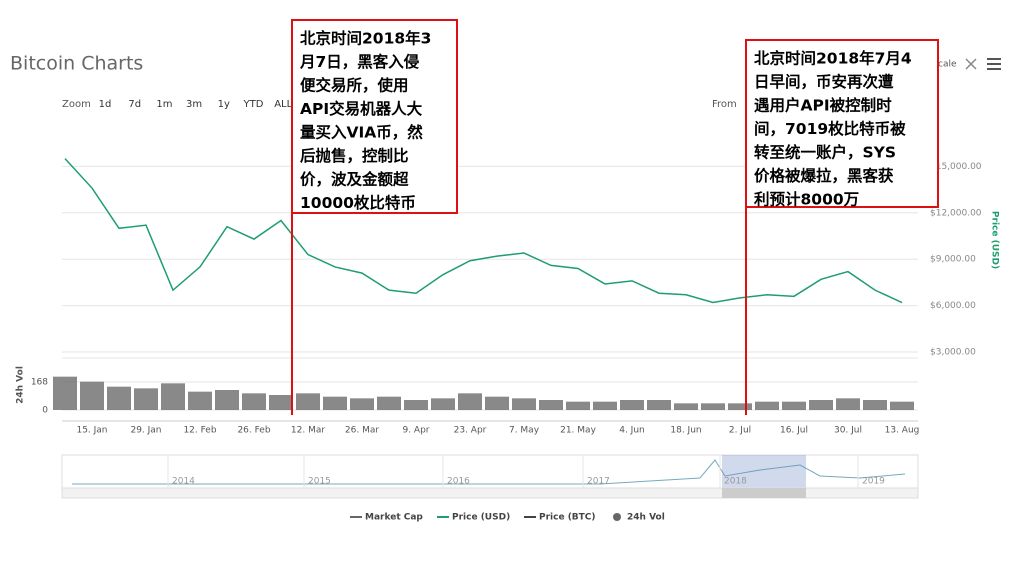 Image resolution: width=1011 pixels, height=568 pixels. Describe the element at coordinates (224, 104) in the screenshot. I see `zoom-button: 1y` at that location.